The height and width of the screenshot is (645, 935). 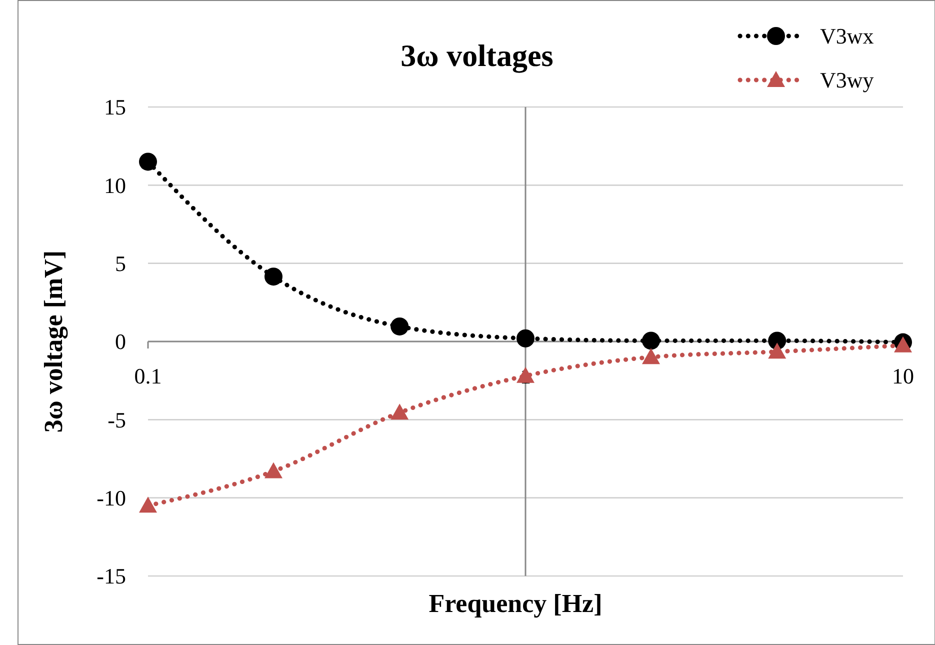 I want to click on legend-label: V3wx, so click(x=847, y=36).